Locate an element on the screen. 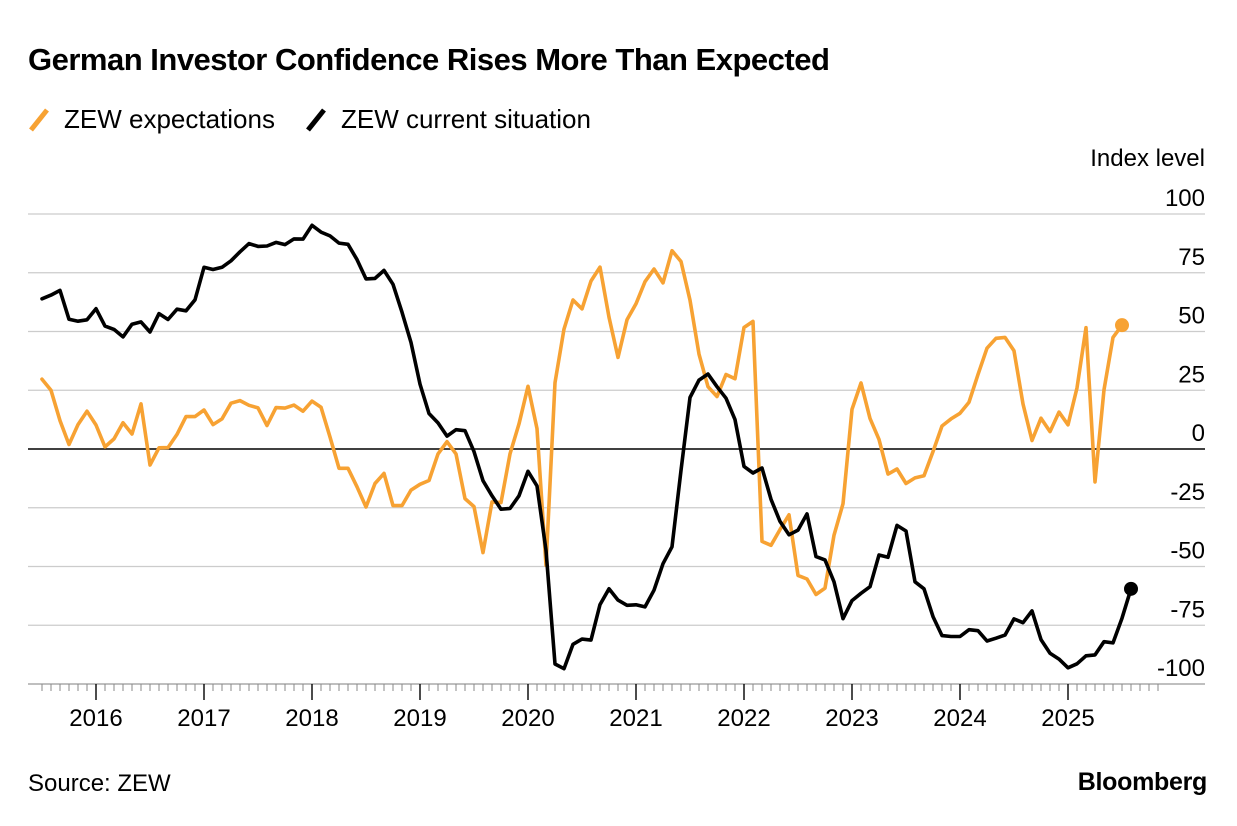 The height and width of the screenshot is (826, 1237). x-tick-label: 2023 is located at coordinates (851, 718).